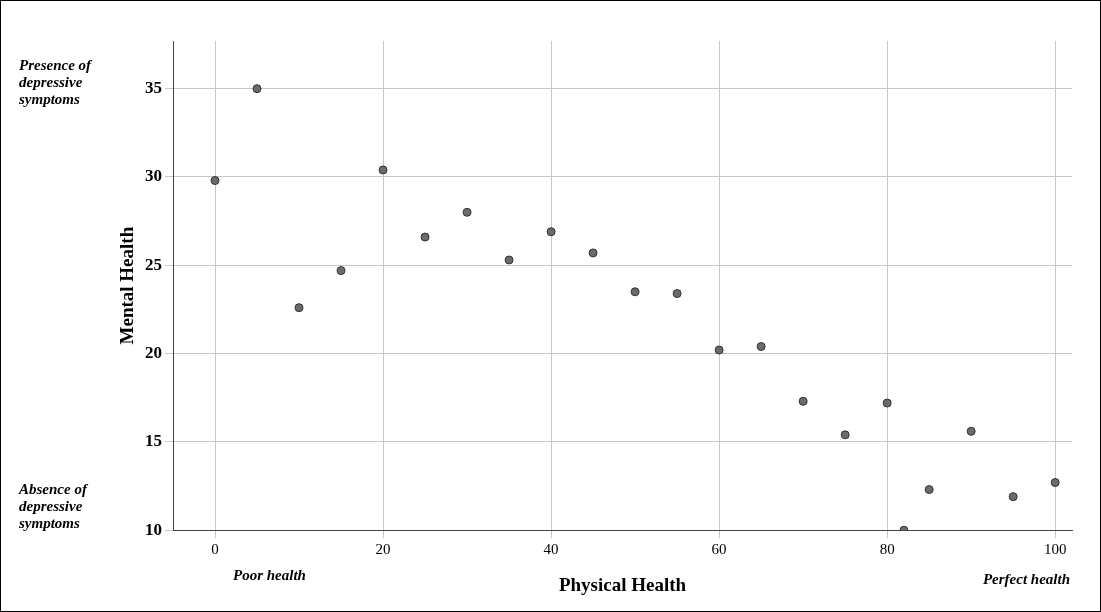 The height and width of the screenshot is (612, 1101). Describe the element at coordinates (153, 529) in the screenshot. I see `y-tick-label: 10` at that location.